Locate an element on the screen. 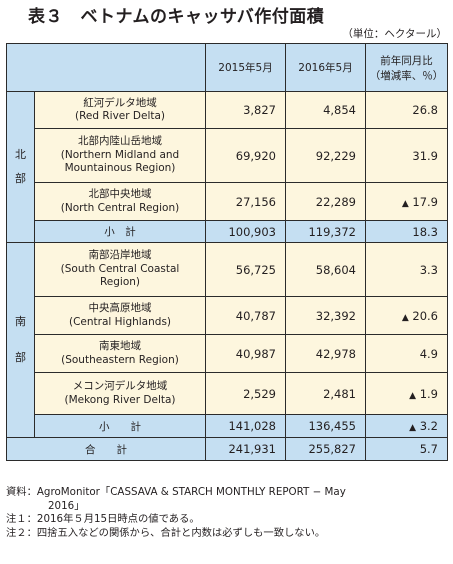 The image size is (453, 564). region-name: メコン河デルタ地域 (Mekong River Delta) is located at coordinates (120, 393).